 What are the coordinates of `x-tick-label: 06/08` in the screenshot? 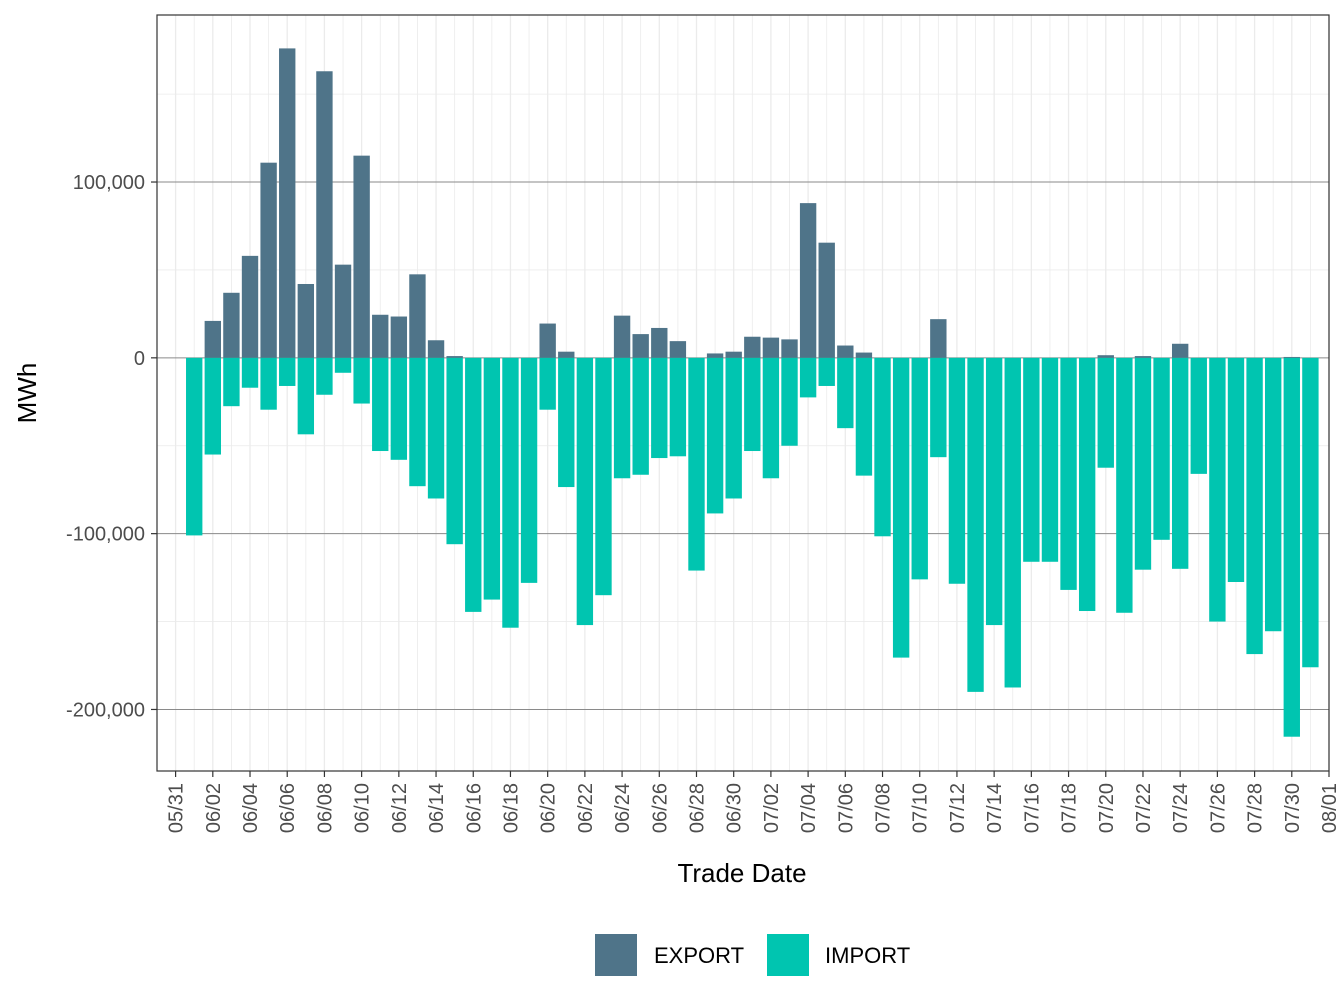 It's located at (325, 808).